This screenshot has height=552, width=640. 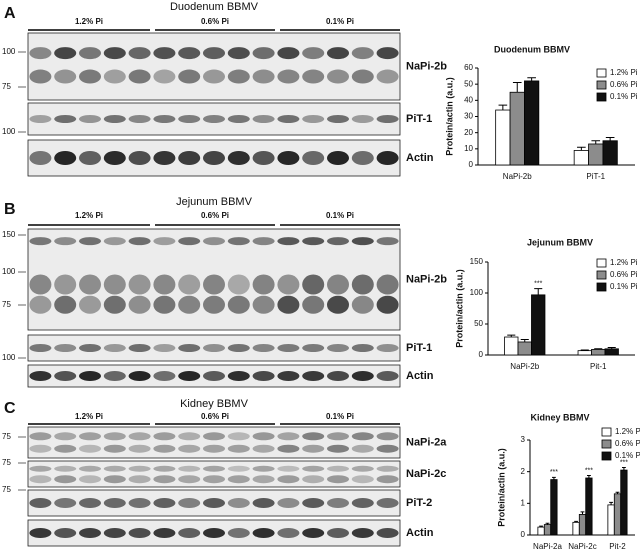 I want to click on blot-label: PiT-2, so click(x=419, y=503).